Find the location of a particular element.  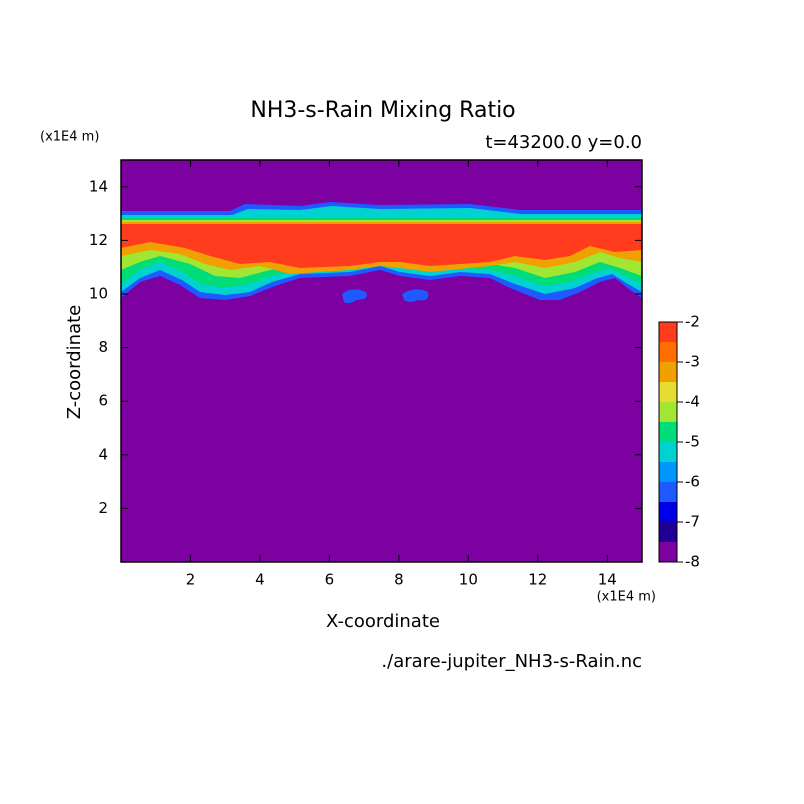

y-tick-label: 14 is located at coordinates (98, 186).